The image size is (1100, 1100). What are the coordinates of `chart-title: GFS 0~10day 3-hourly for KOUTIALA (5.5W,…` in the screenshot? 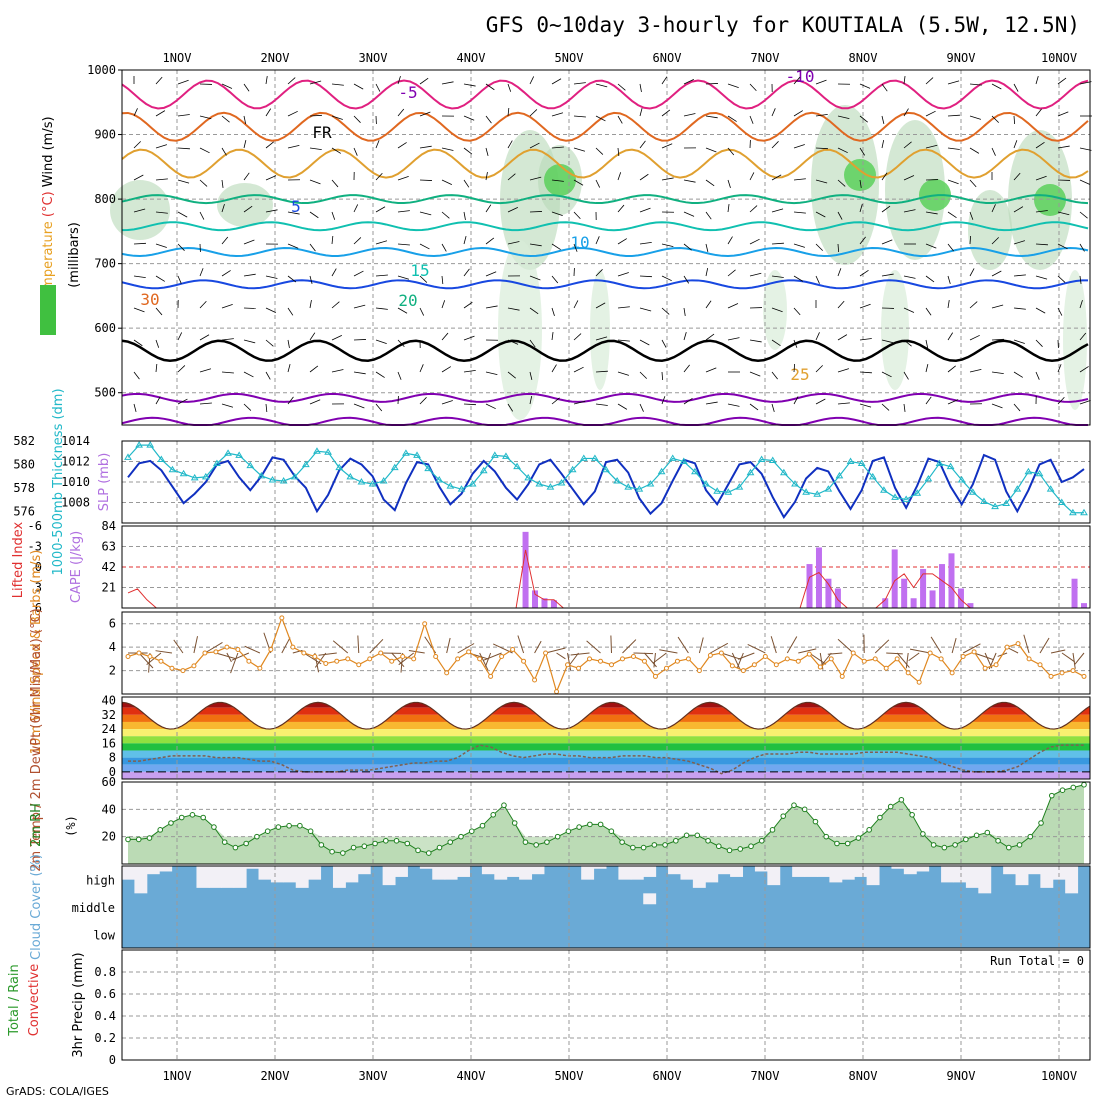 It's located at (783, 25).